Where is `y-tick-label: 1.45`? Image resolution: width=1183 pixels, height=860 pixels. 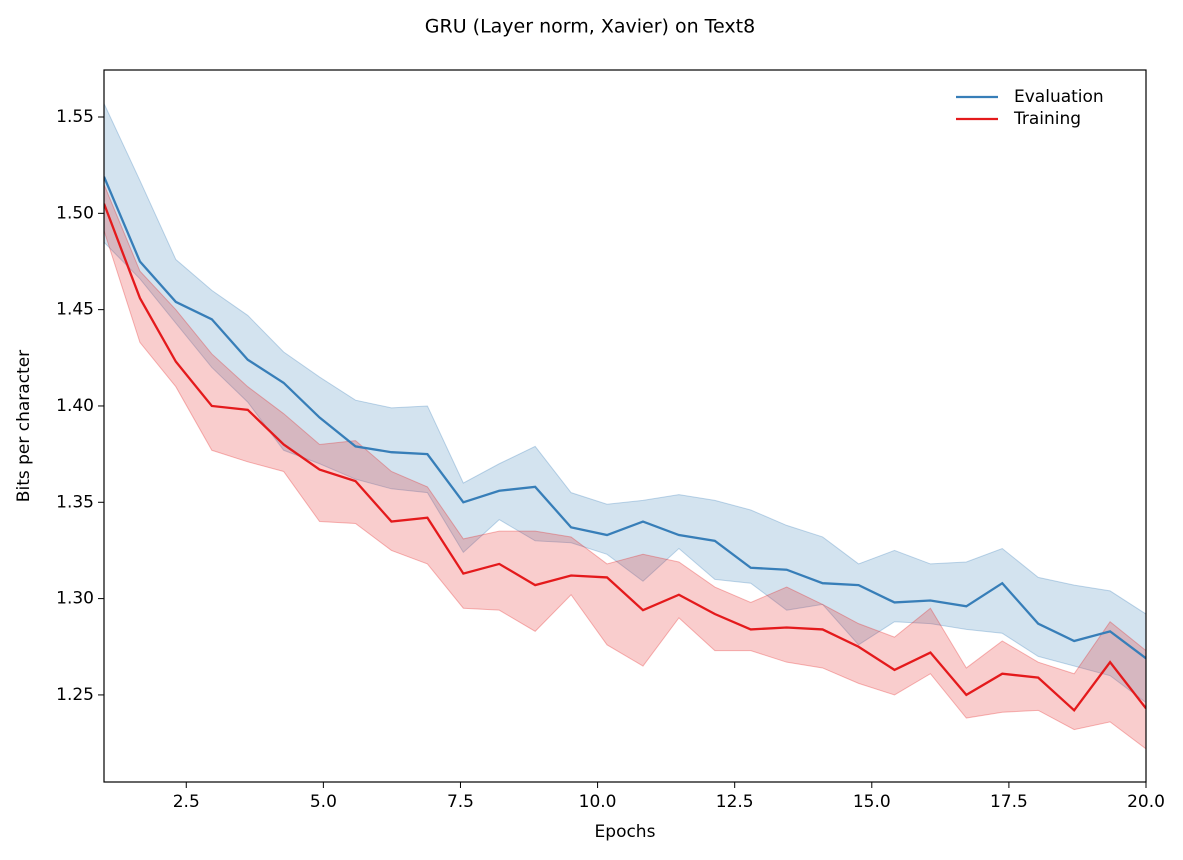 y-tick-label: 1.45 is located at coordinates (75, 310).